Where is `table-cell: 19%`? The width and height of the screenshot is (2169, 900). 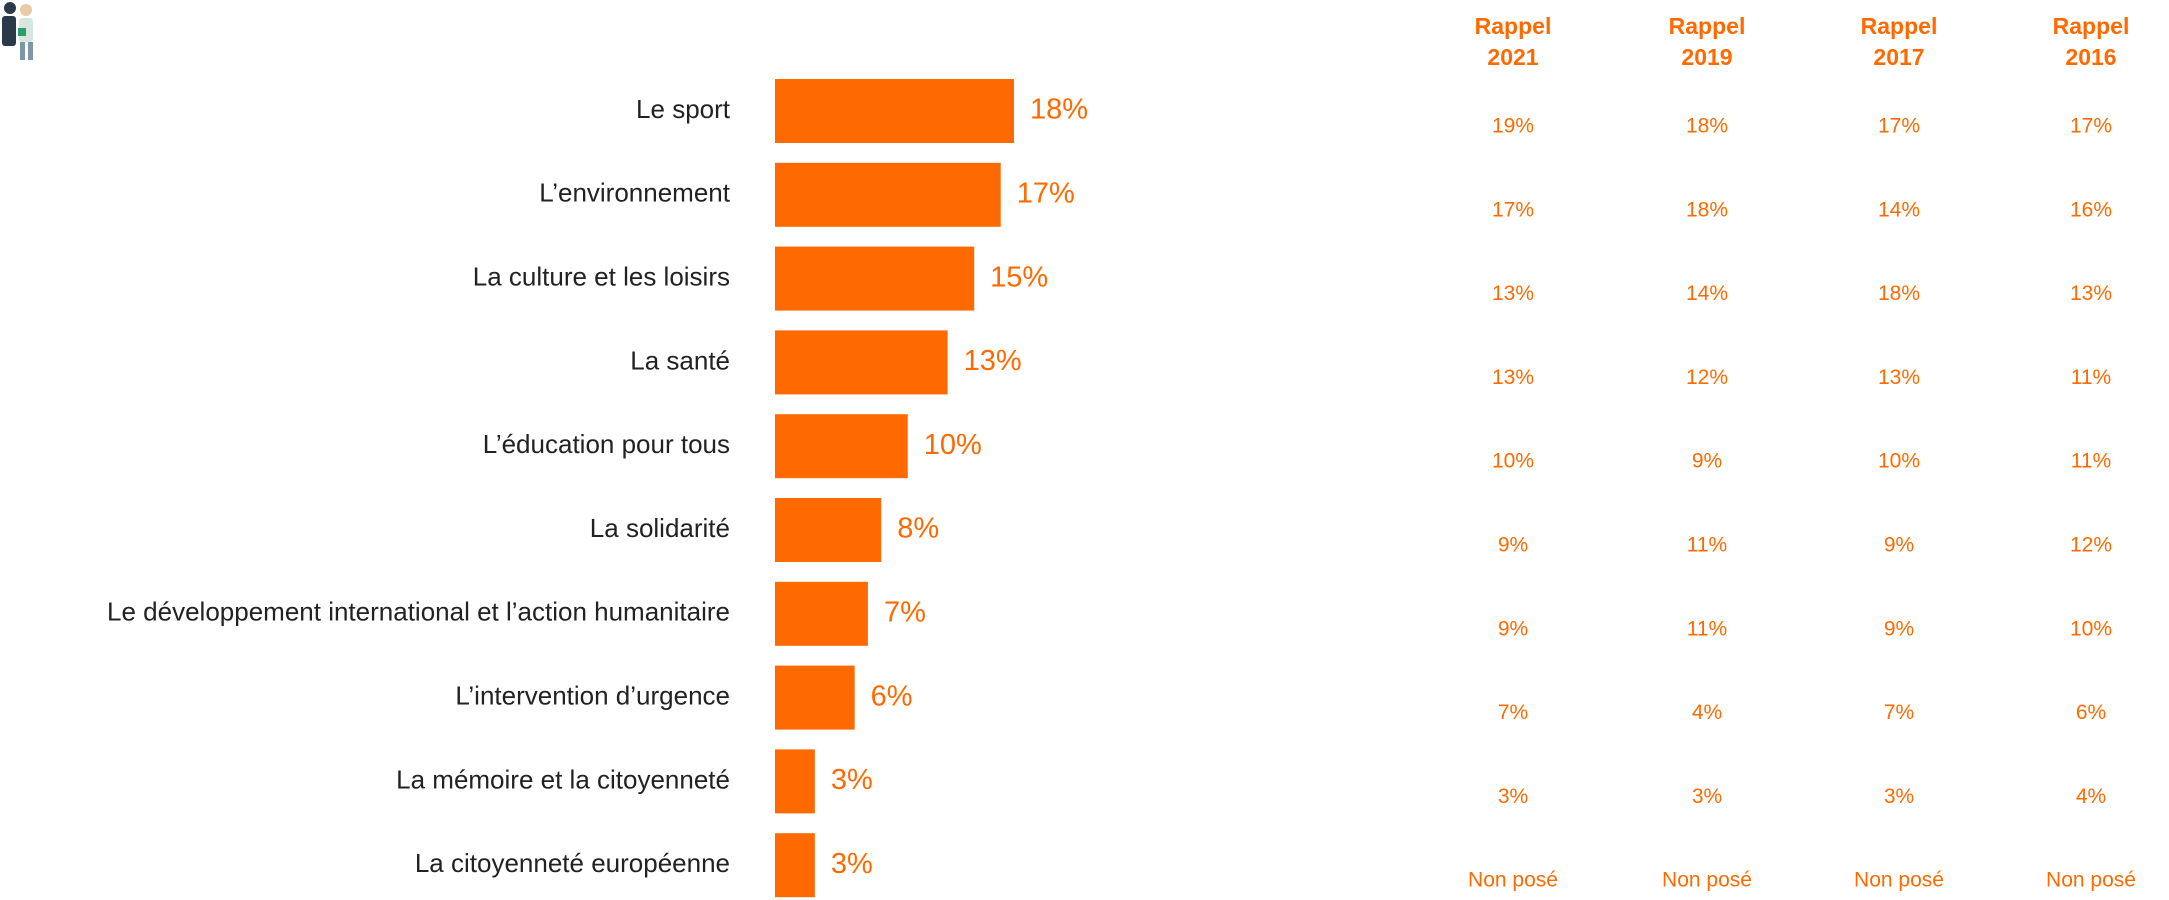
table-cell: 19% is located at coordinates (1513, 126).